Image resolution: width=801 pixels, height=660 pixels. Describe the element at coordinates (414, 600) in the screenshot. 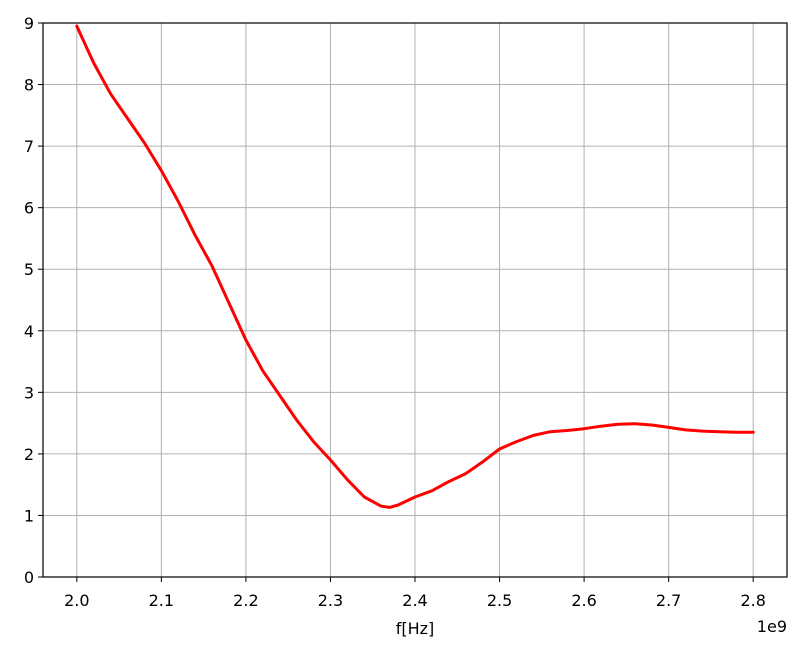

I see `x-tick-label: 2.4` at that location.